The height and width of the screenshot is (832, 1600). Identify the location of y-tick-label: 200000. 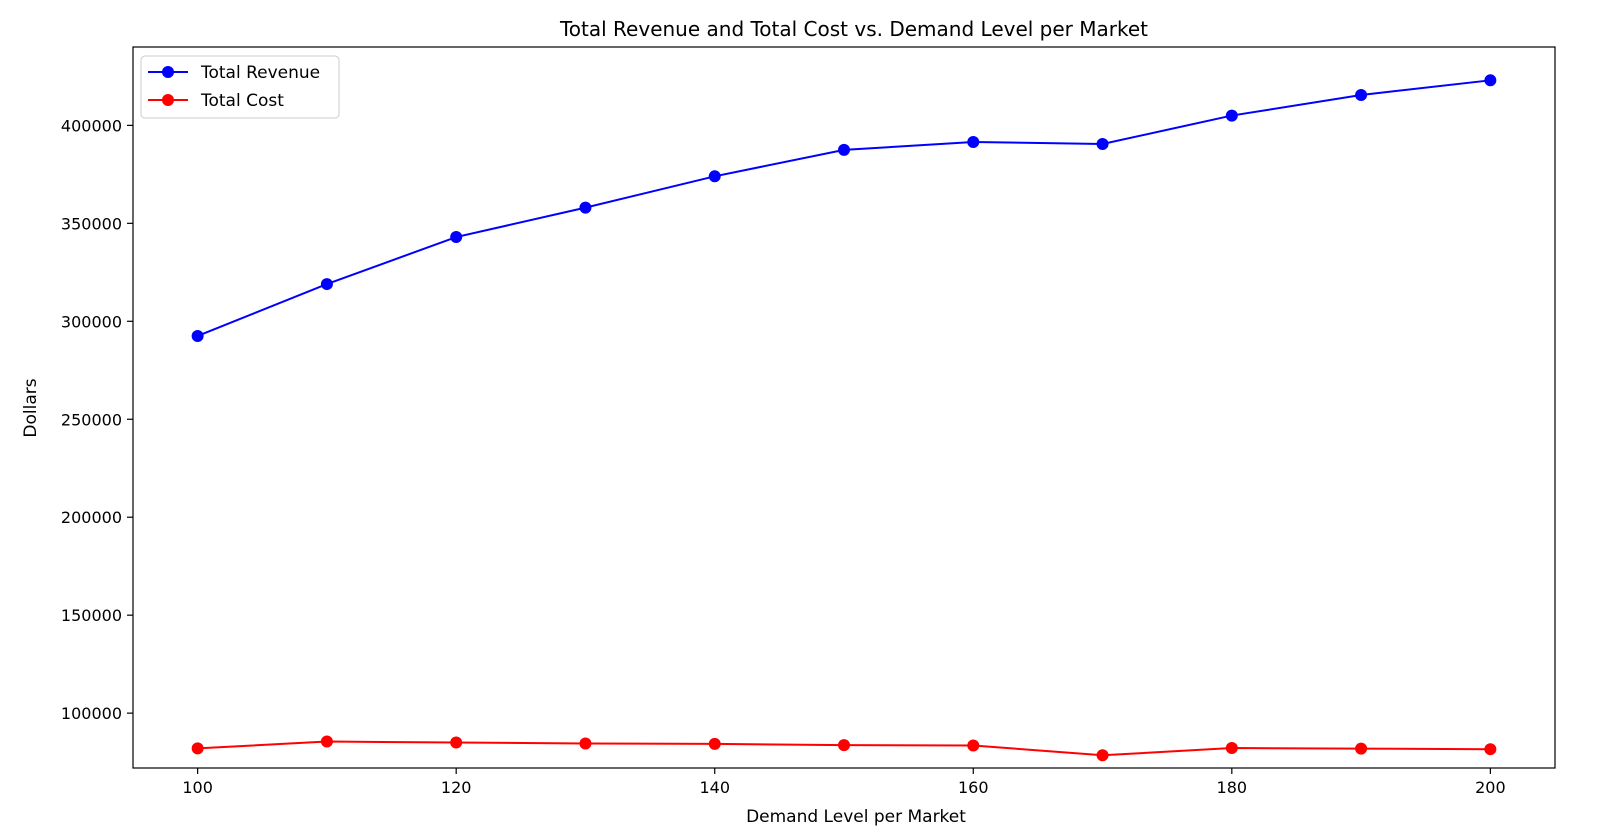
(91, 517).